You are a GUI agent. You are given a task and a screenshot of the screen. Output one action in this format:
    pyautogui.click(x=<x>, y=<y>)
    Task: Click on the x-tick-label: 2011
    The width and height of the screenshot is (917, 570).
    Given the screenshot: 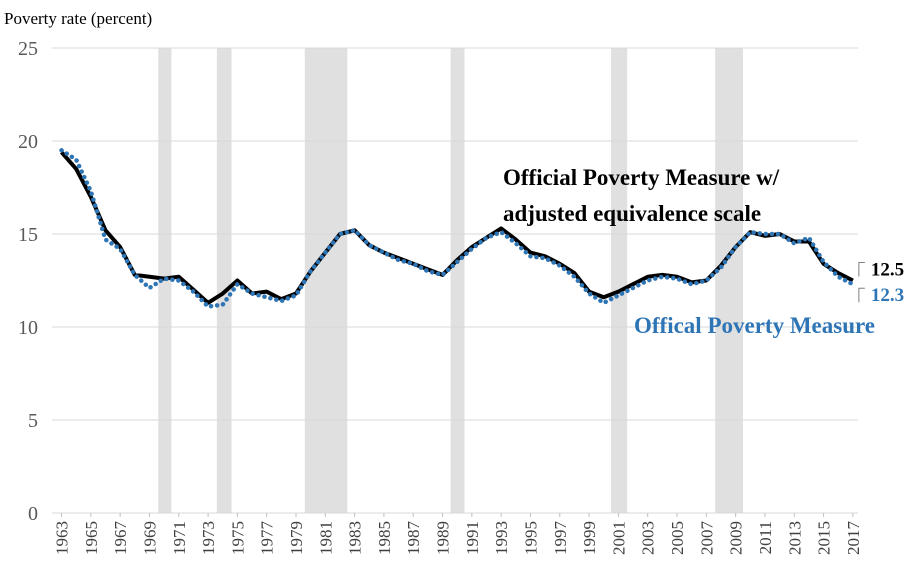 What is the action you would take?
    pyautogui.click(x=765, y=537)
    